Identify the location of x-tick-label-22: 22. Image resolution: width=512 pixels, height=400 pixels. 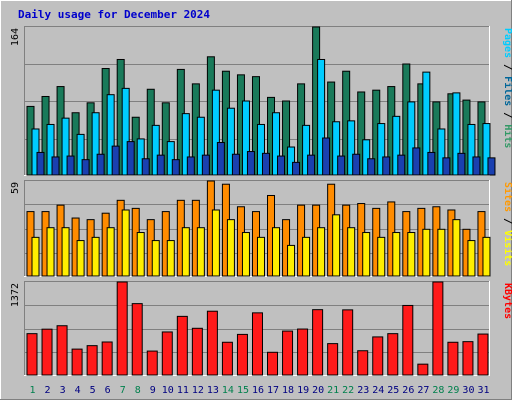
(348, 390).